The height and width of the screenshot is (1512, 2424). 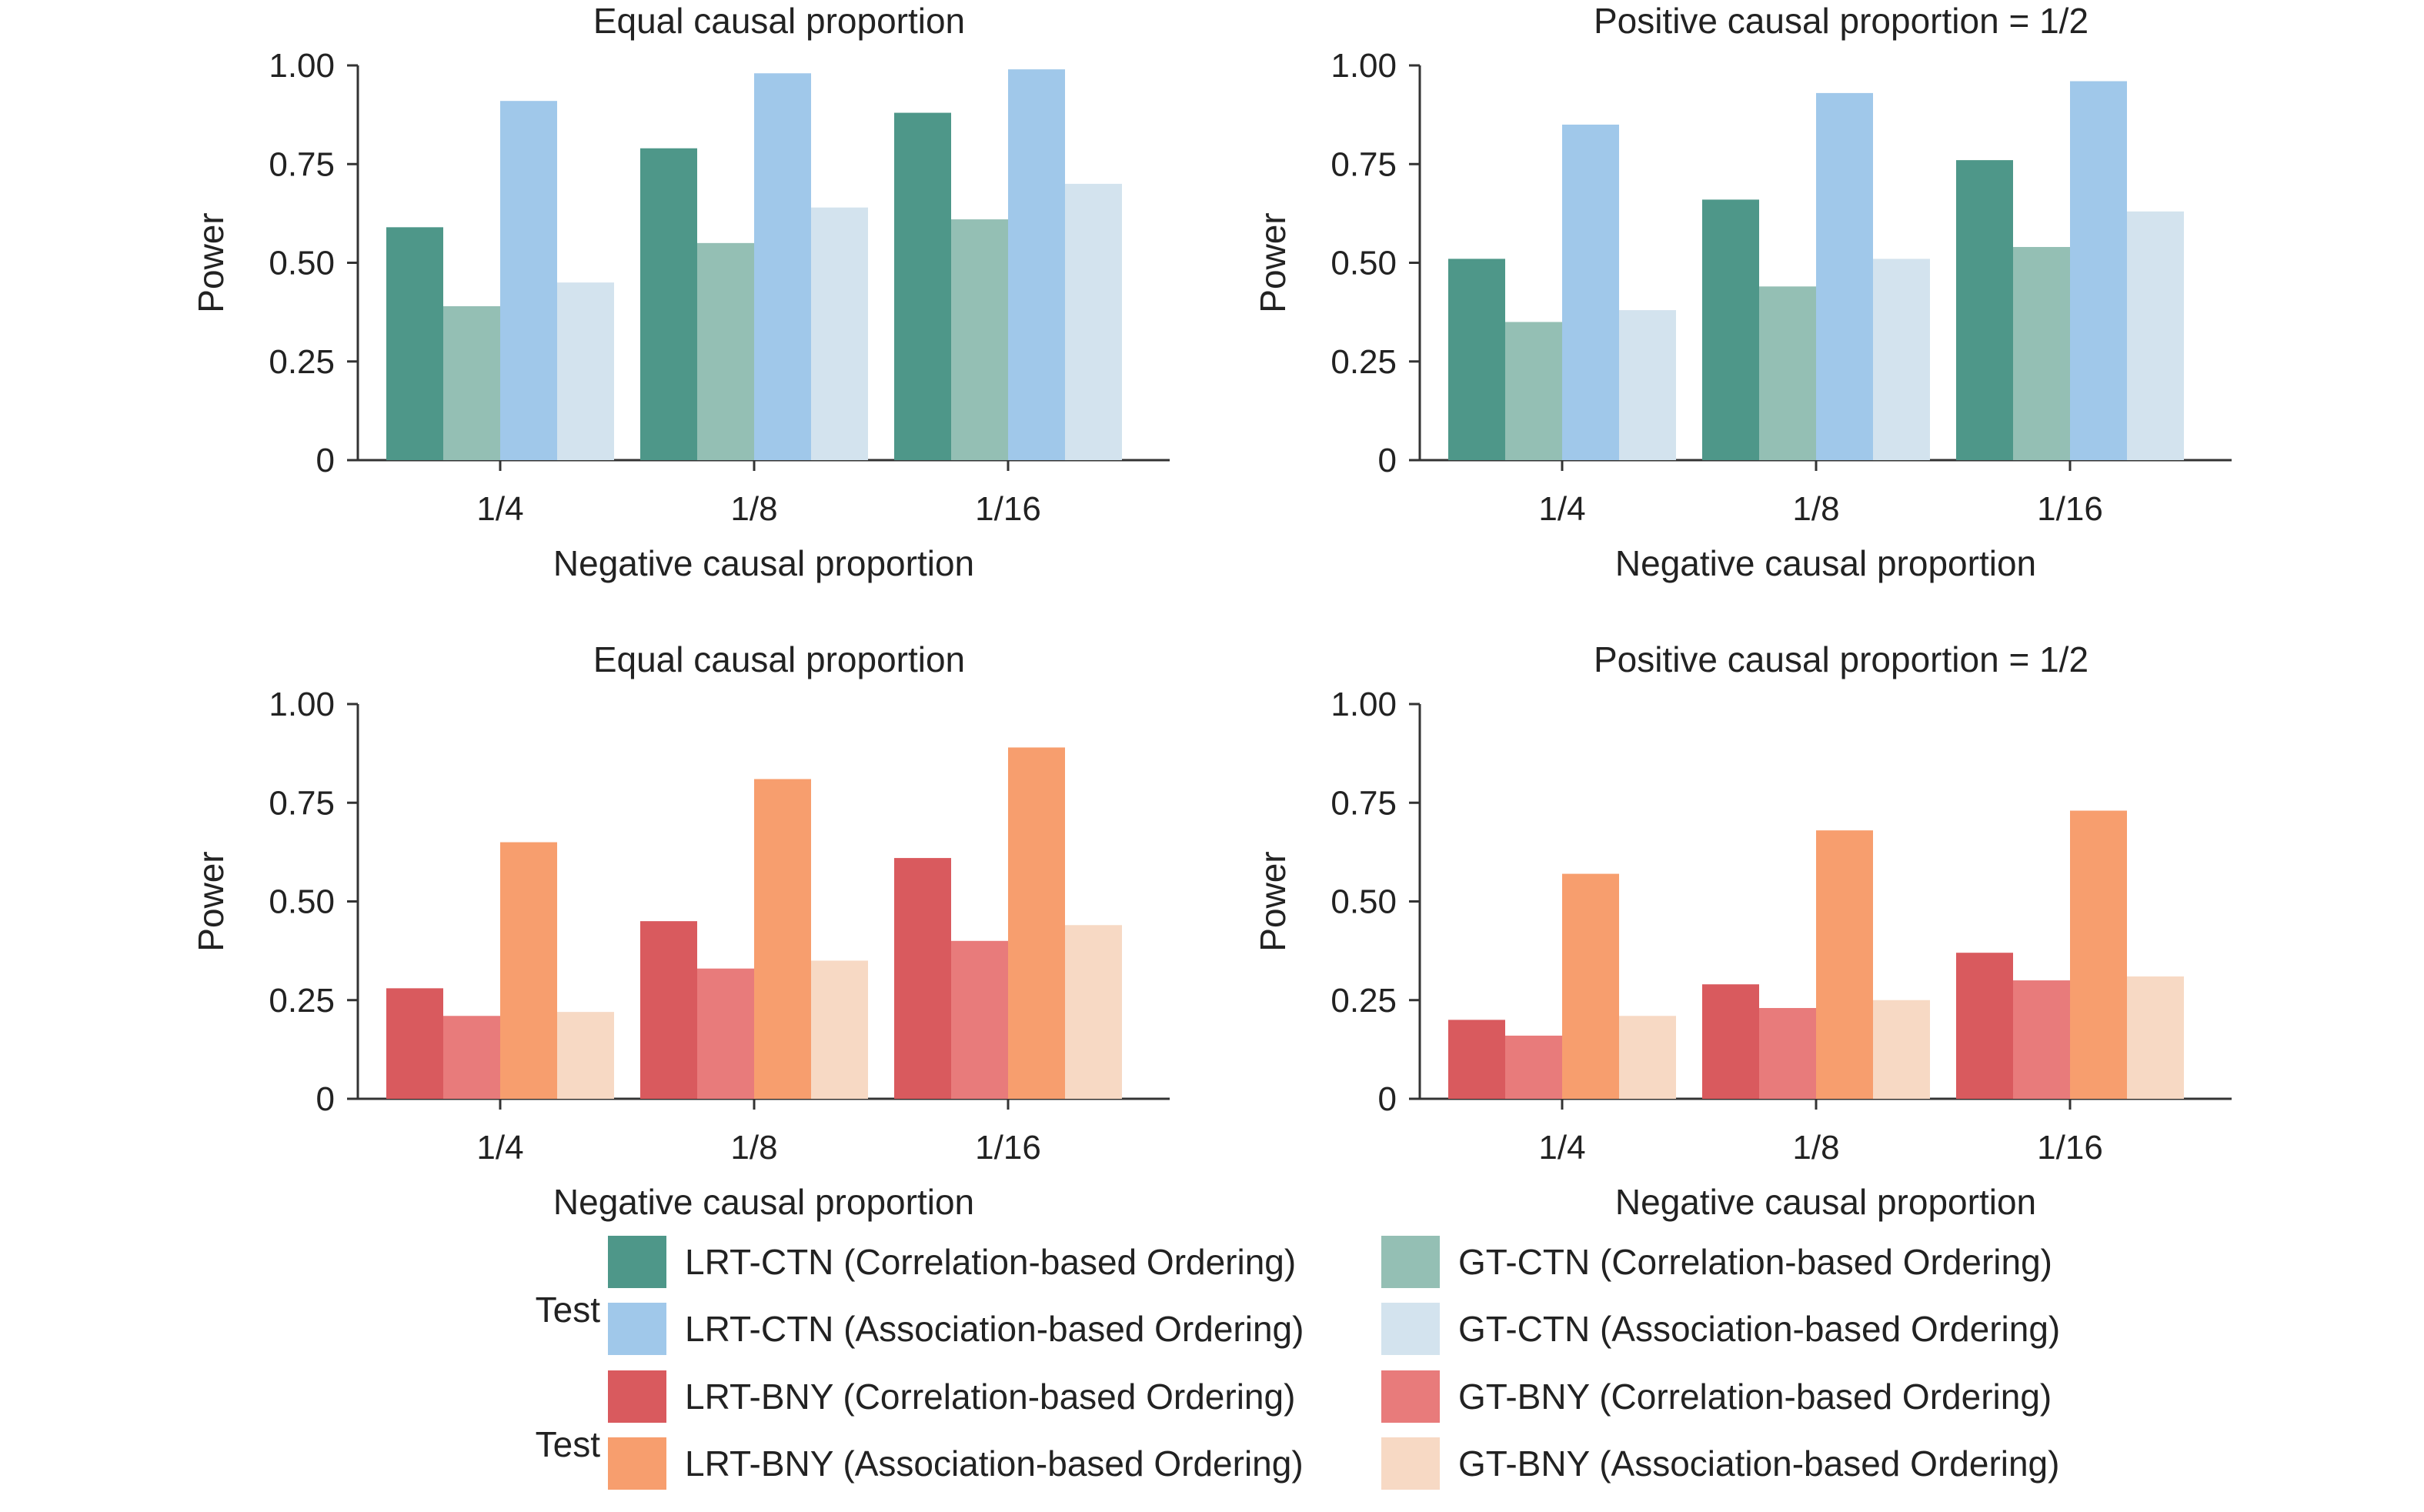 What do you see at coordinates (1755, 1397) in the screenshot?
I see `legend-item-label: GT-BNY (Correlation-based Ordering)` at bounding box center [1755, 1397].